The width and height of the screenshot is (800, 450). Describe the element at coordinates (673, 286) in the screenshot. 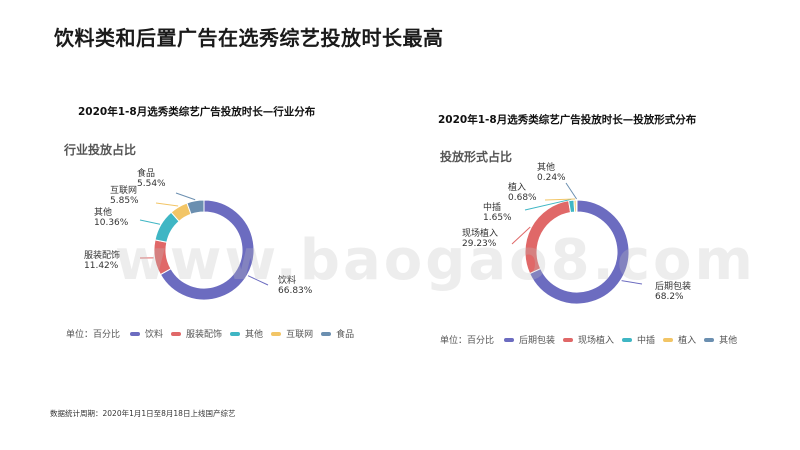

I see `slice-category-label-1: 后期包装` at that location.